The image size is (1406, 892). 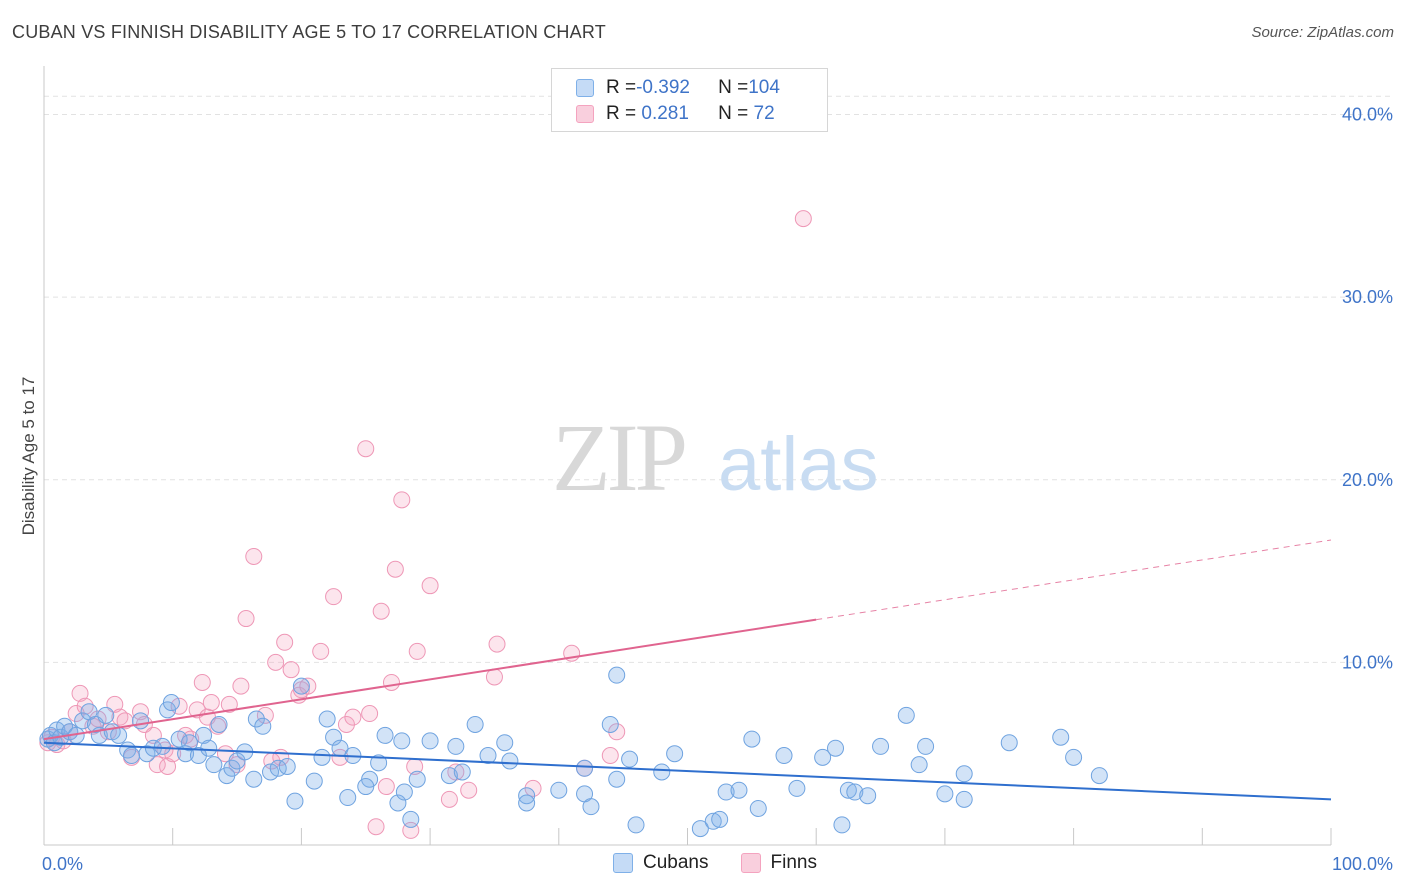 What do you see at coordinates (793, 862) in the screenshot?
I see `legend-label-finns: Finns` at bounding box center [793, 862].